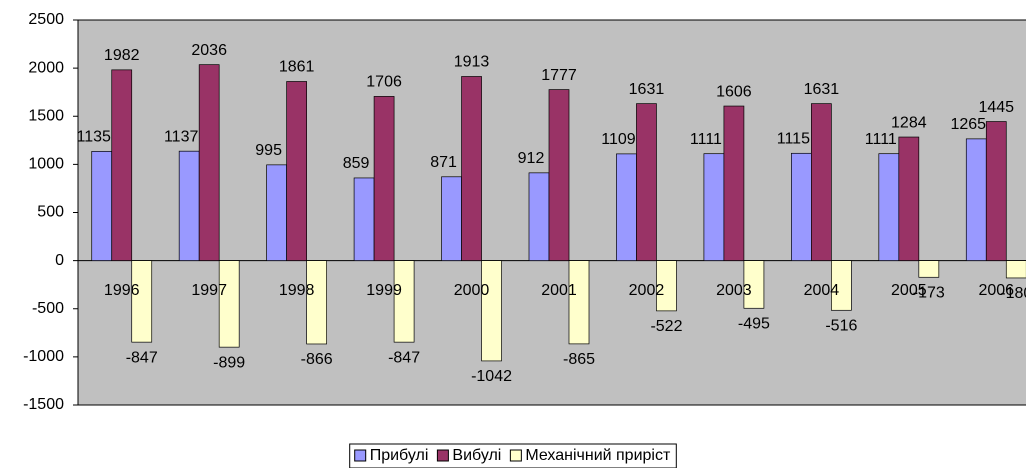 Image resolution: width=1026 pixels, height=468 pixels. I want to click on value-label: 871, so click(443, 162).